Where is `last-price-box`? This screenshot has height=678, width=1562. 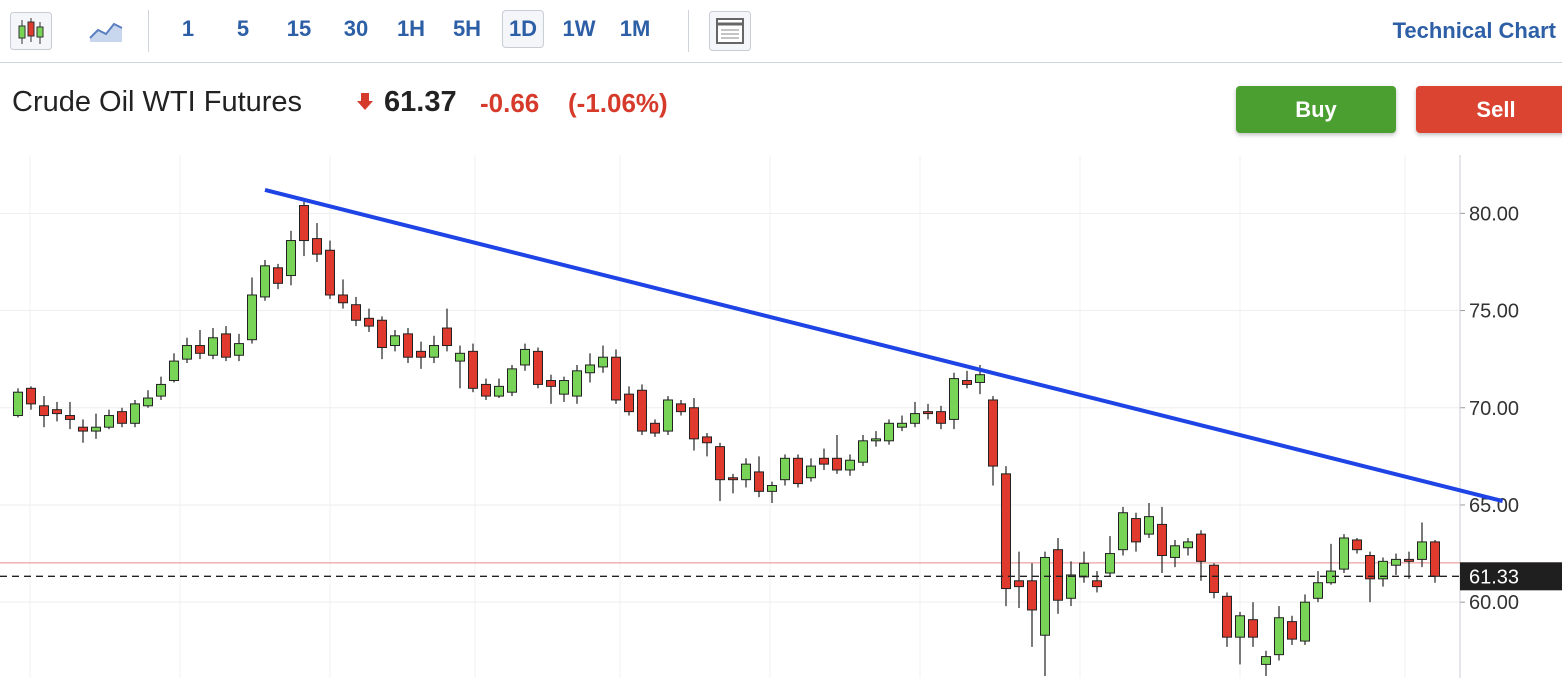
last-price-box is located at coordinates (1511, 576).